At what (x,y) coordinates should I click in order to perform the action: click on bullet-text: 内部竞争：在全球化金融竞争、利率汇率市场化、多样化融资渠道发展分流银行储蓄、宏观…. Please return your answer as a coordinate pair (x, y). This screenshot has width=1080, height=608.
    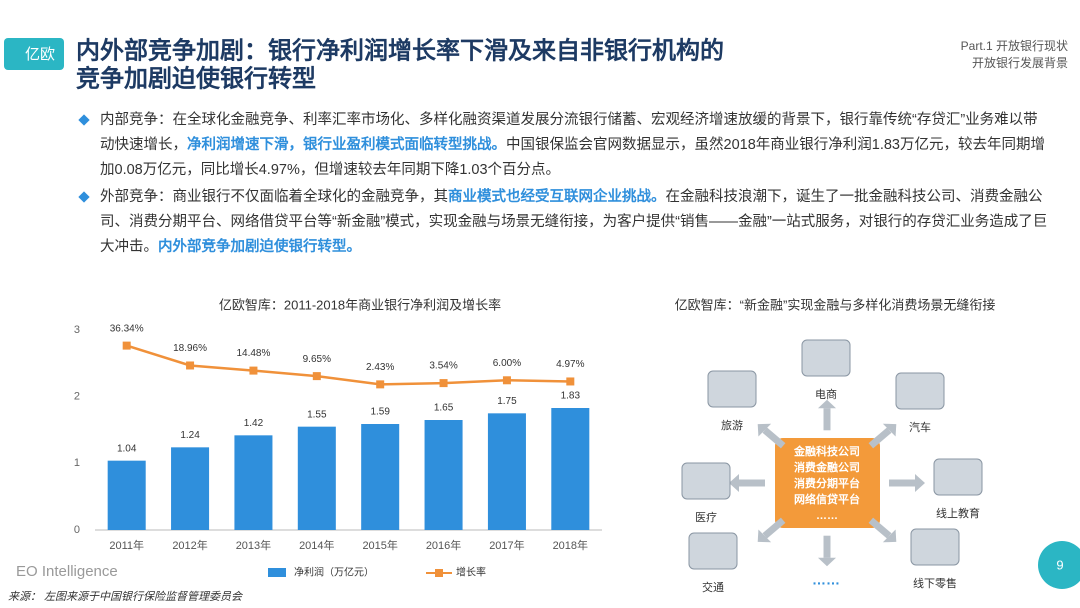
    Looking at the image, I should click on (569, 132).